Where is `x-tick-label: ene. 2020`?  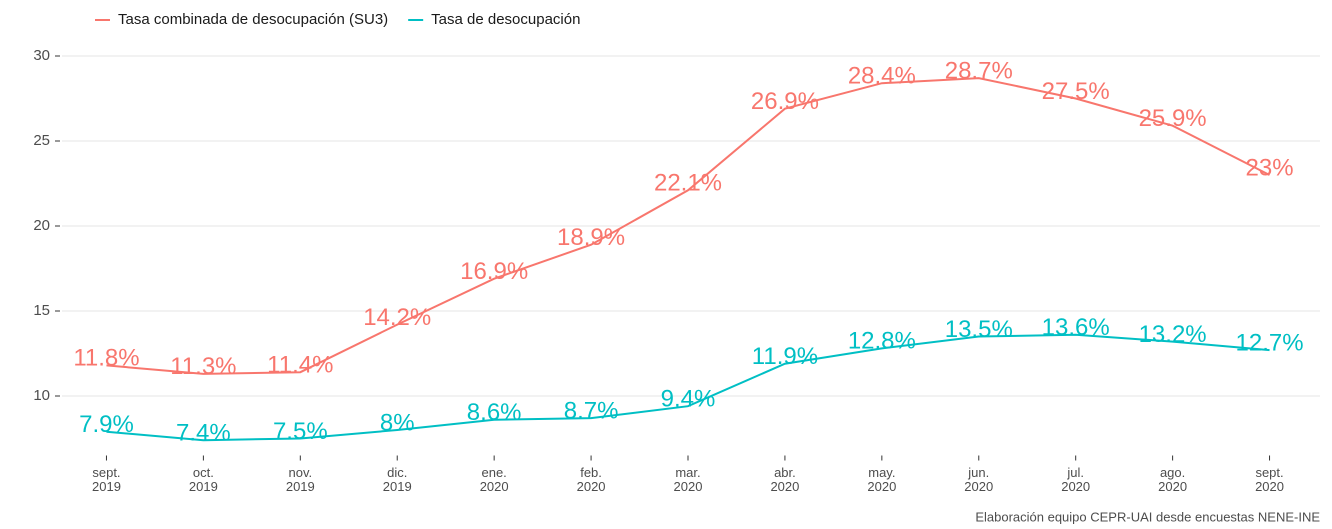
x-tick-label: ene. 2020 is located at coordinates (494, 479).